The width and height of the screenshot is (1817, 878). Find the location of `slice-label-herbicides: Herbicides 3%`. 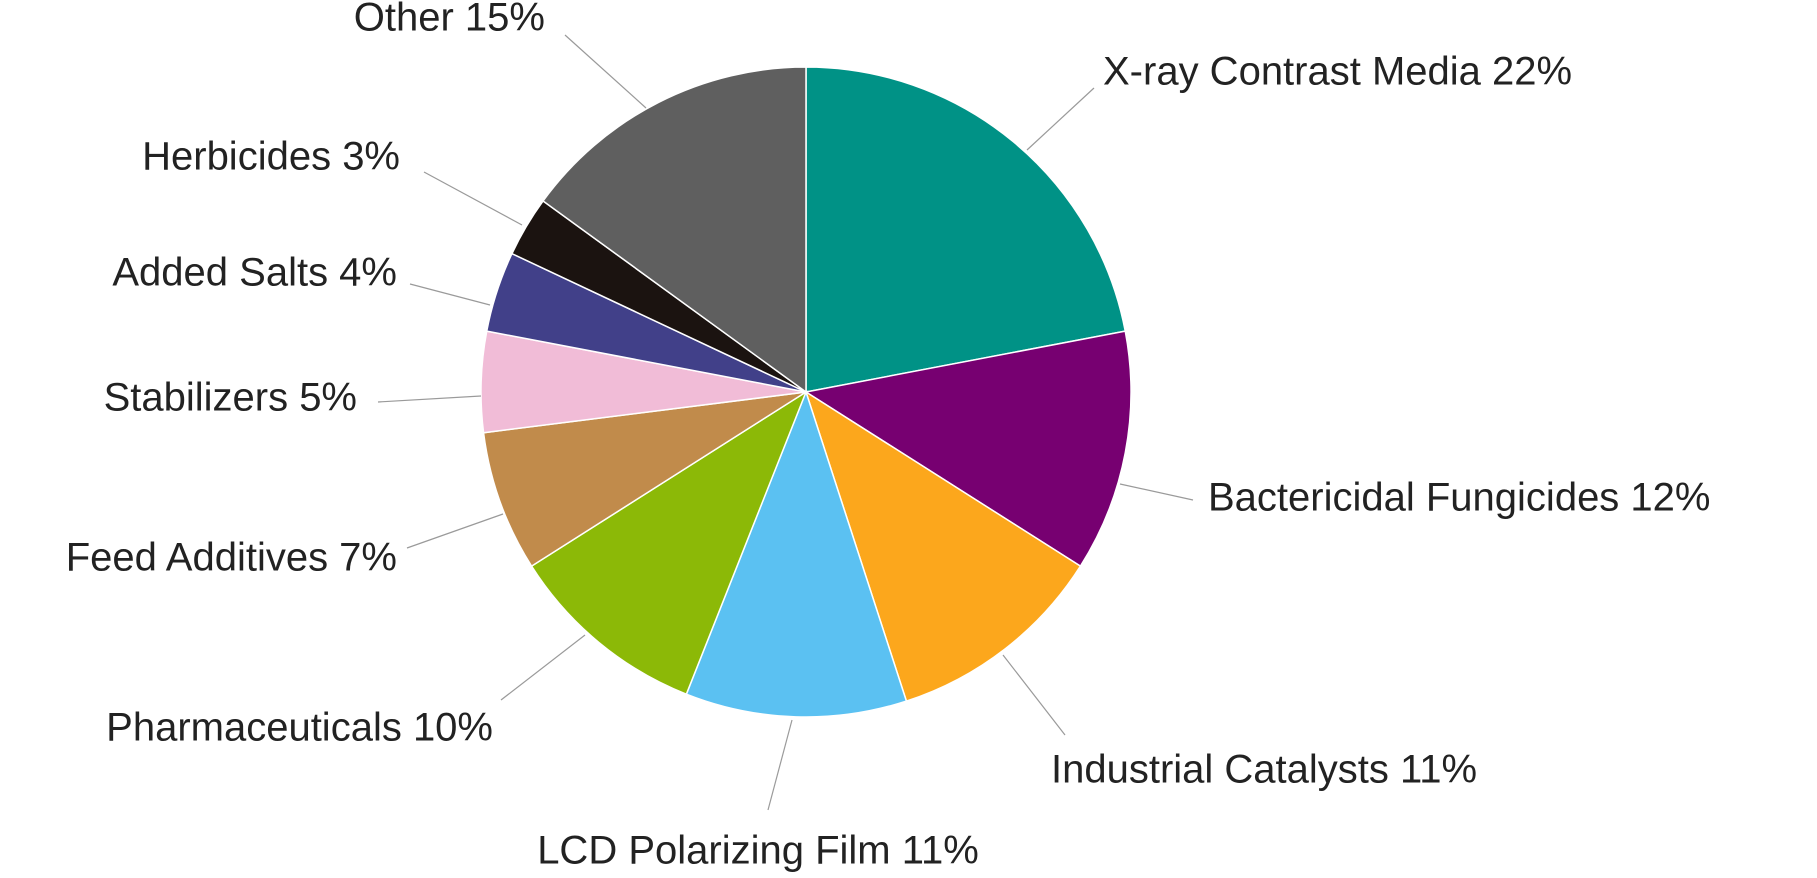

slice-label-herbicides: Herbicides 3% is located at coordinates (271, 157).